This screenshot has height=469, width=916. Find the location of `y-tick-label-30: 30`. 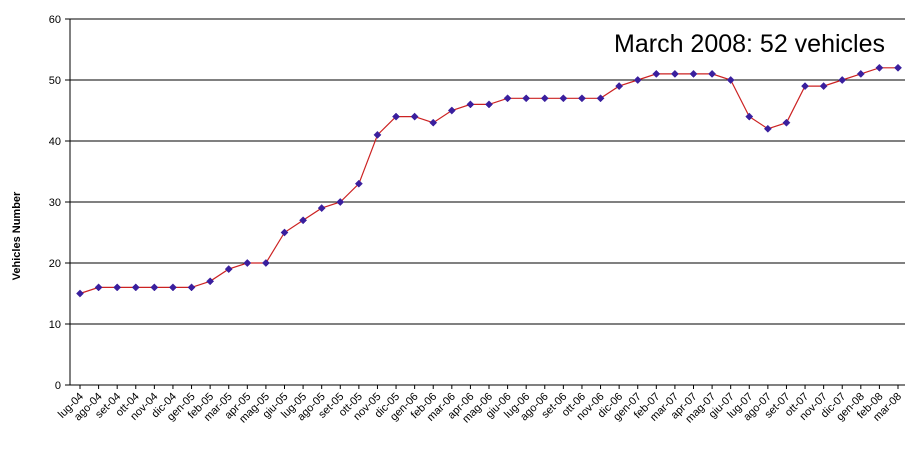

y-tick-label-30: 30 is located at coordinates (55, 203).